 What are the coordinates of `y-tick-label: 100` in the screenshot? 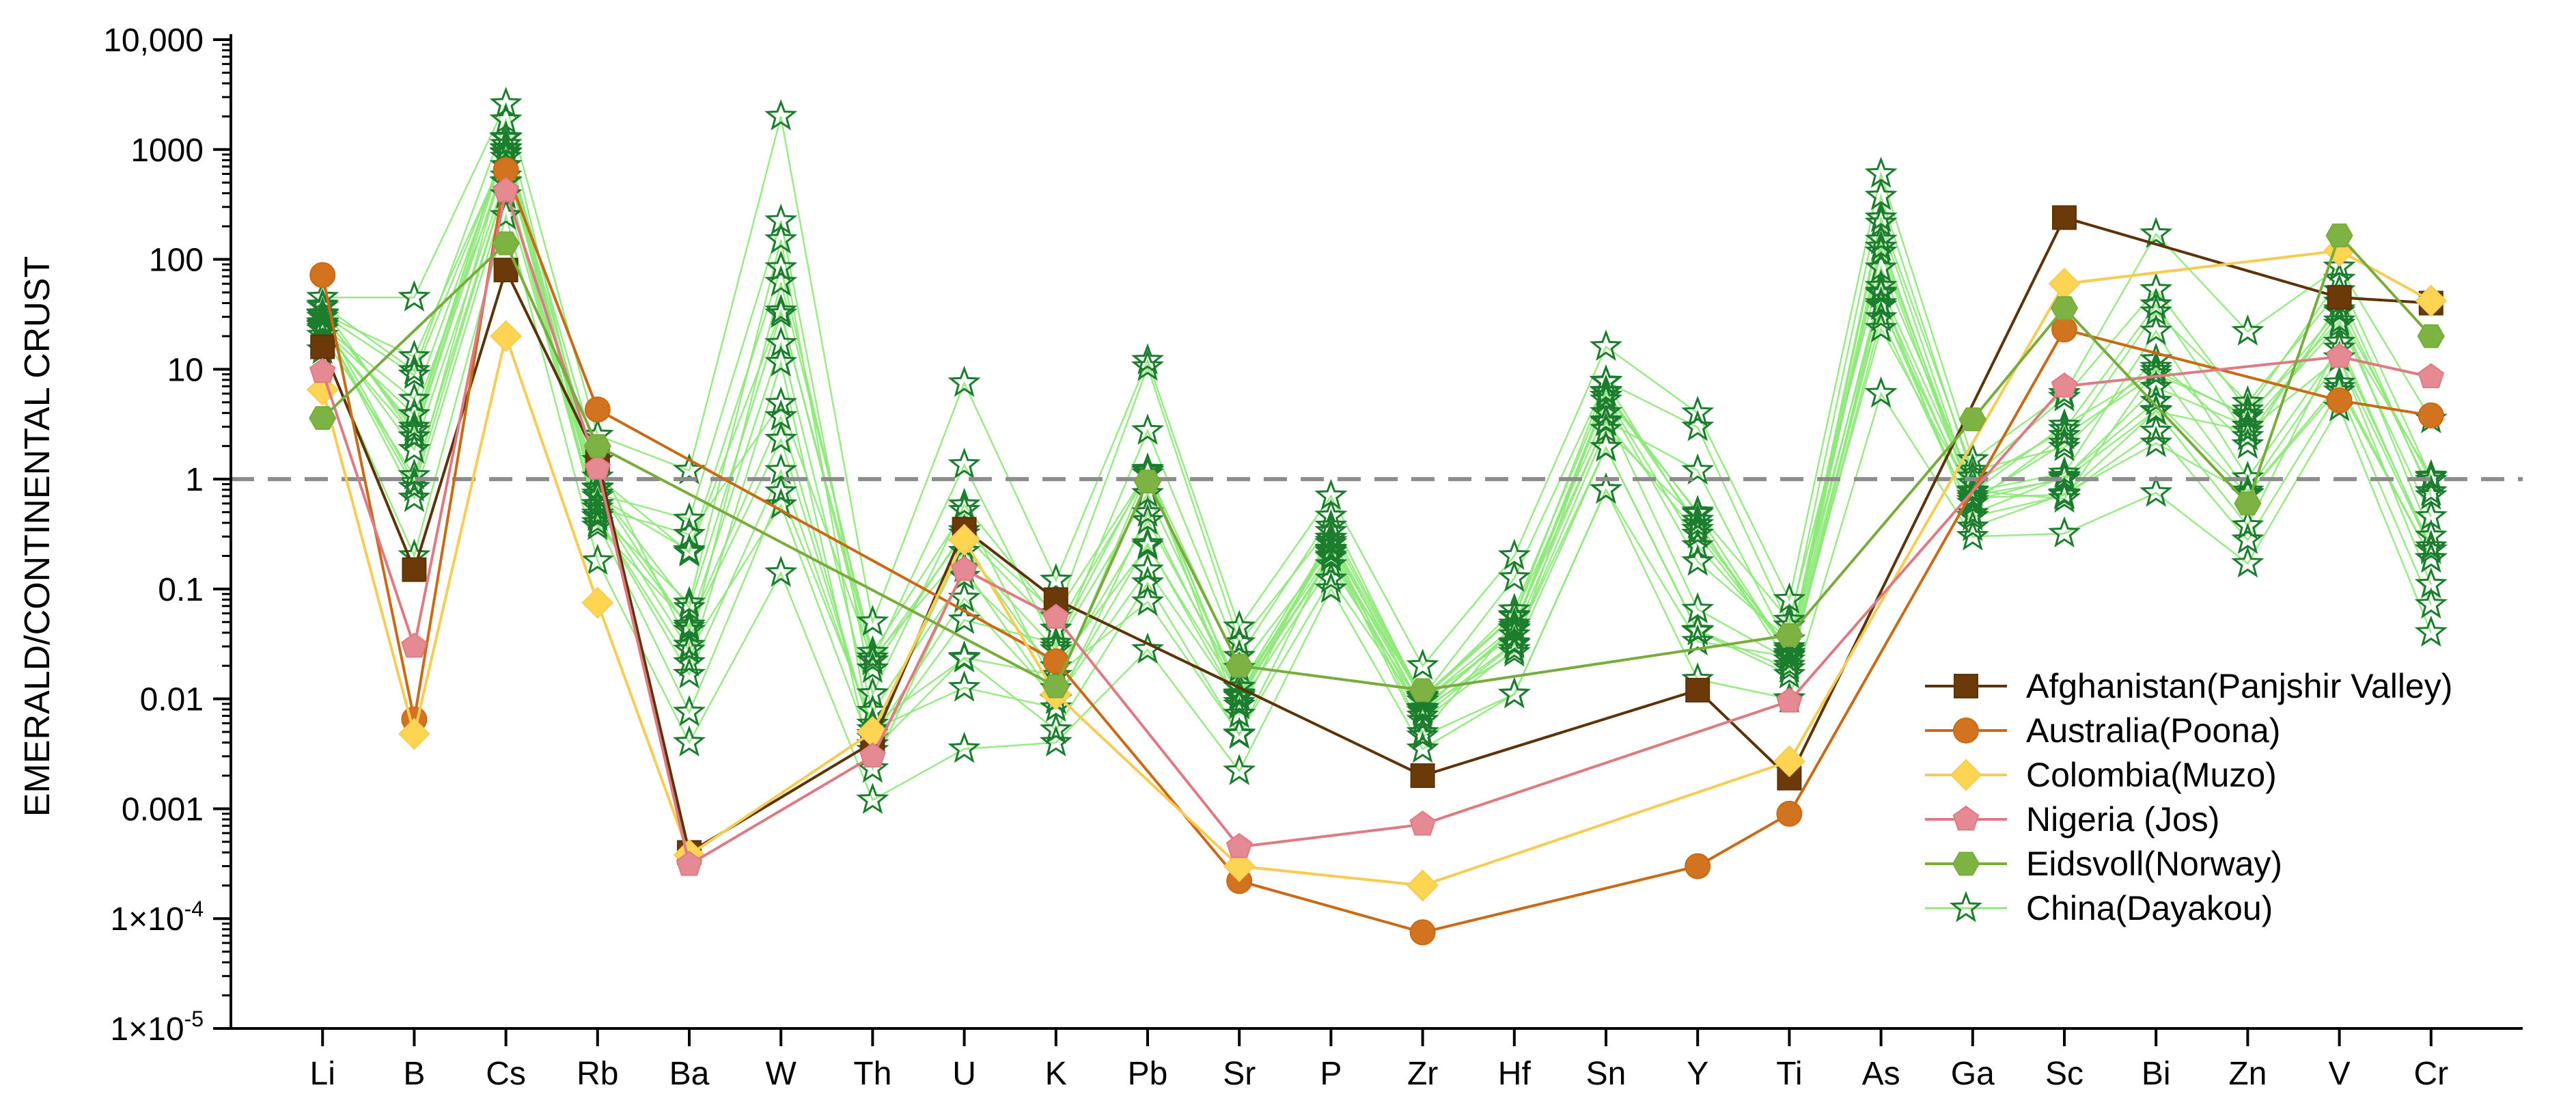 It's located at (176, 261).